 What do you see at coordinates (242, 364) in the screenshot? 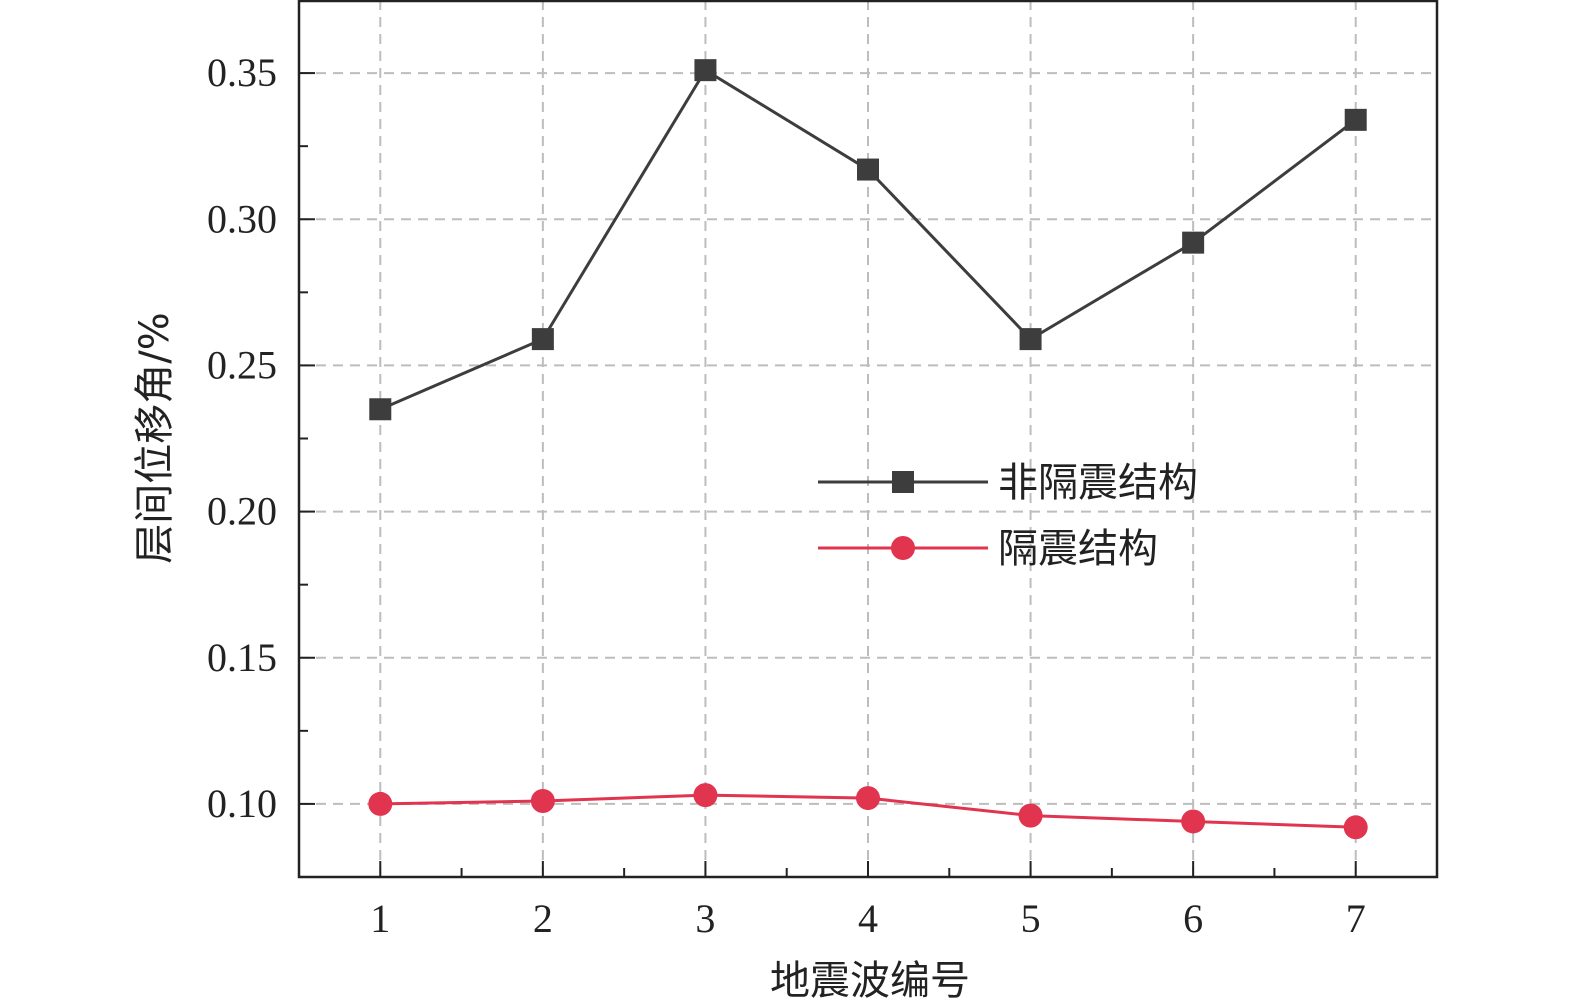
I see `y-tick-label: 0.25` at bounding box center [242, 364].